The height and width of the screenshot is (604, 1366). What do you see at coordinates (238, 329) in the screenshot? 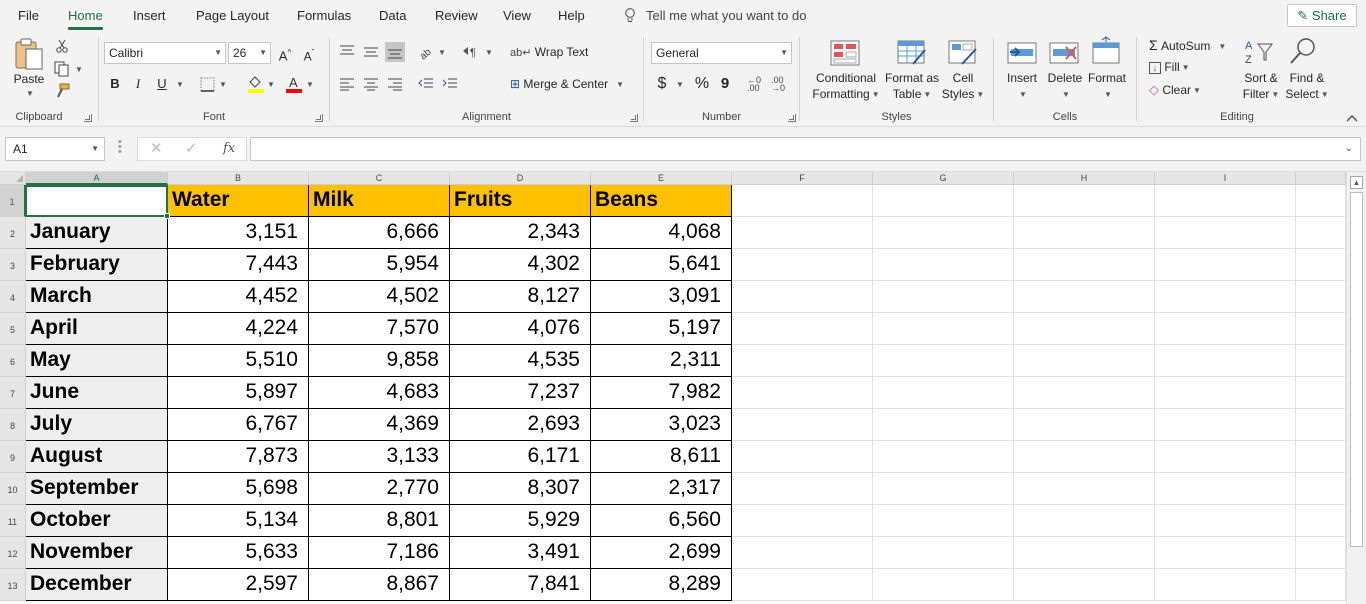
I see `cell-b5: 4,224` at bounding box center [238, 329].